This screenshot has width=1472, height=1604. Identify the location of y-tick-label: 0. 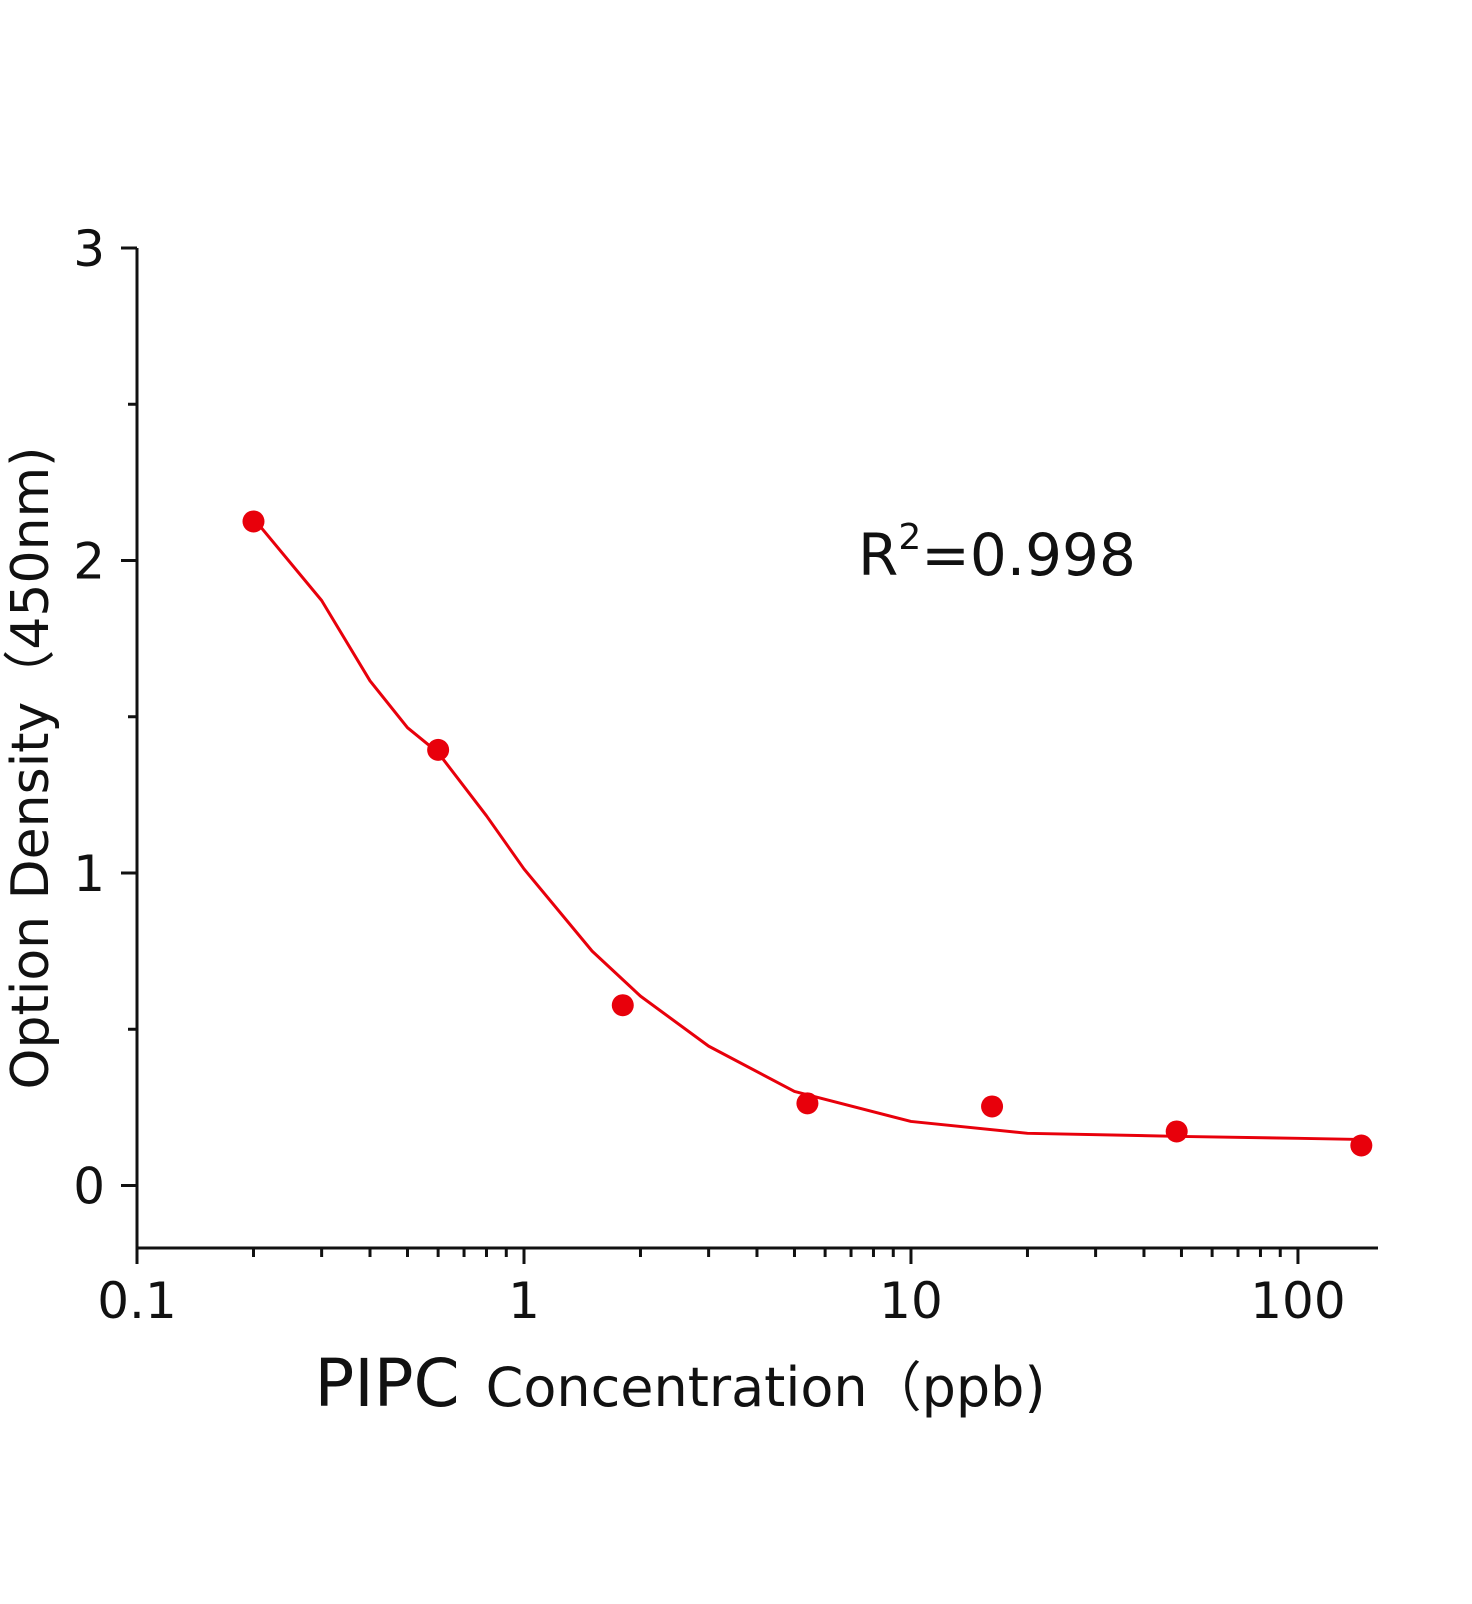
(89, 1187).